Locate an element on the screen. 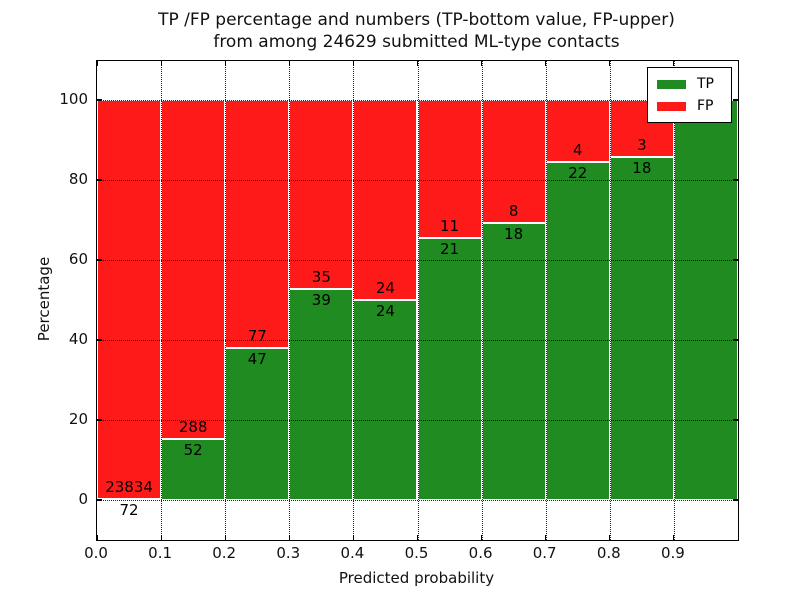  tp-count-label: 52 is located at coordinates (193, 449).